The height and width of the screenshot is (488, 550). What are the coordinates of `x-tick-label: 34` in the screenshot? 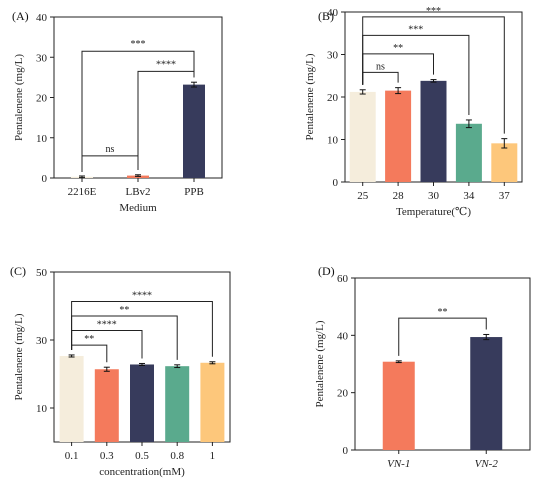 It's located at (469, 196).